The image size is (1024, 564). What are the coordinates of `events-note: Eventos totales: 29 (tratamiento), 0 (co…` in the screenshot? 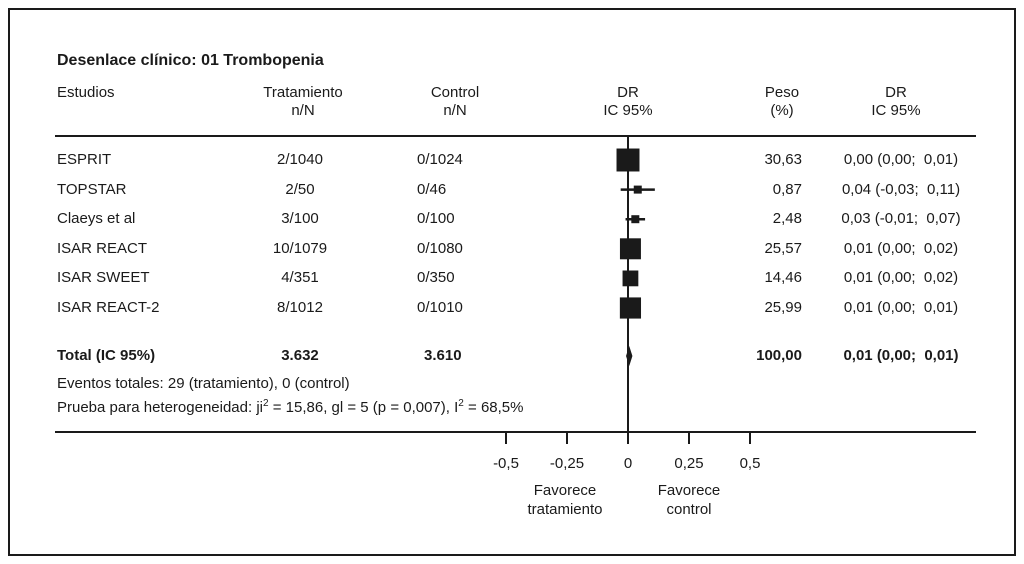 It's located at (203, 383).